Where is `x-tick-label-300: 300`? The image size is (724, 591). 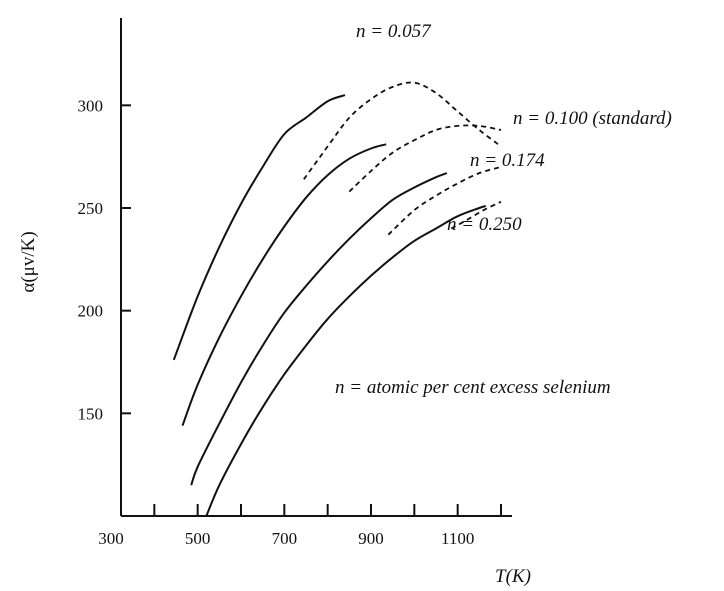
x-tick-label-300: 300 is located at coordinates (111, 538).